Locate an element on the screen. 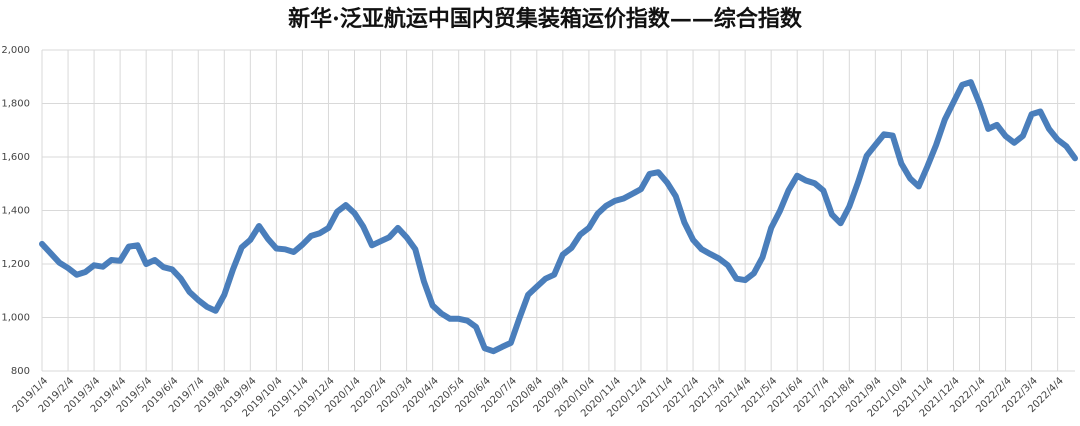 The image size is (1080, 426). y-tick-label: 1,600 is located at coordinates (15, 157).